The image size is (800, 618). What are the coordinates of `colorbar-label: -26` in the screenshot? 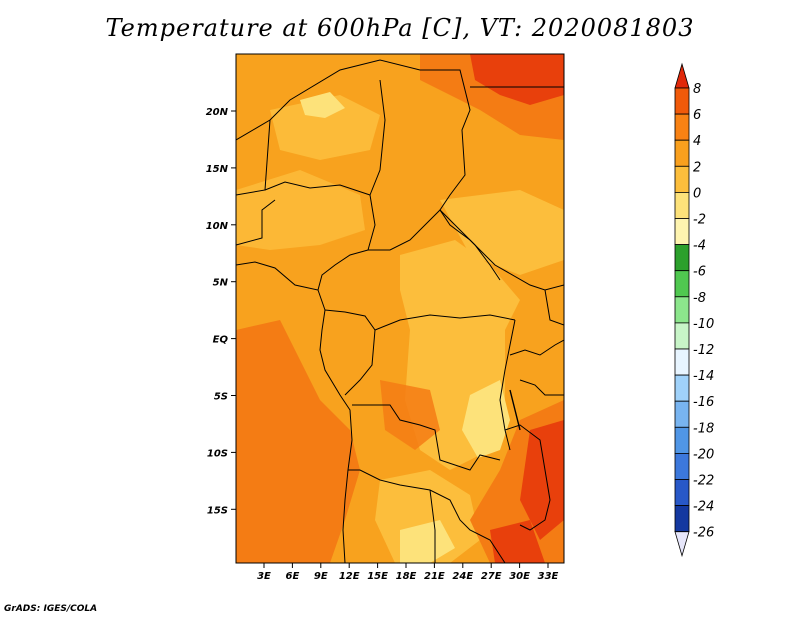 It's located at (703, 533).